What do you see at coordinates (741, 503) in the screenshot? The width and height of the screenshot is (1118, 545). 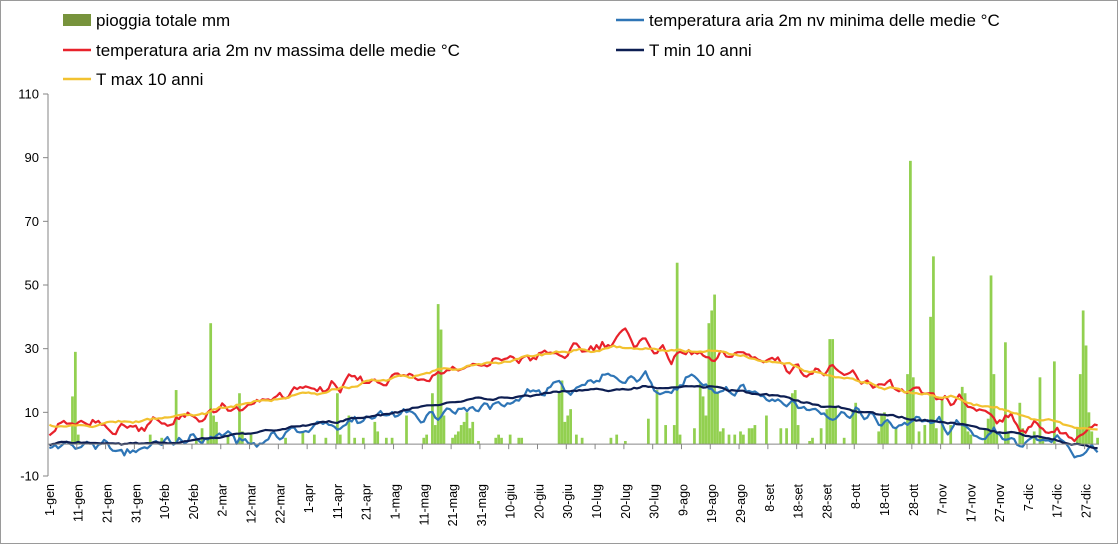 I see `x-tick-label: 29-ago` at bounding box center [741, 503].